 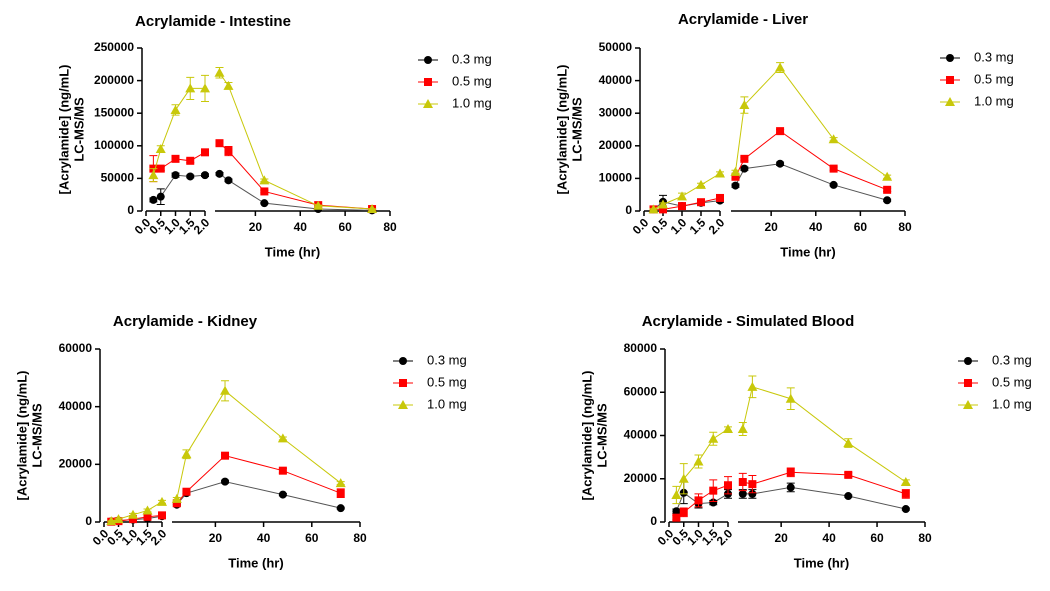 I want to click on chart-title: Acrylamide - Intestine, so click(x=213, y=21).